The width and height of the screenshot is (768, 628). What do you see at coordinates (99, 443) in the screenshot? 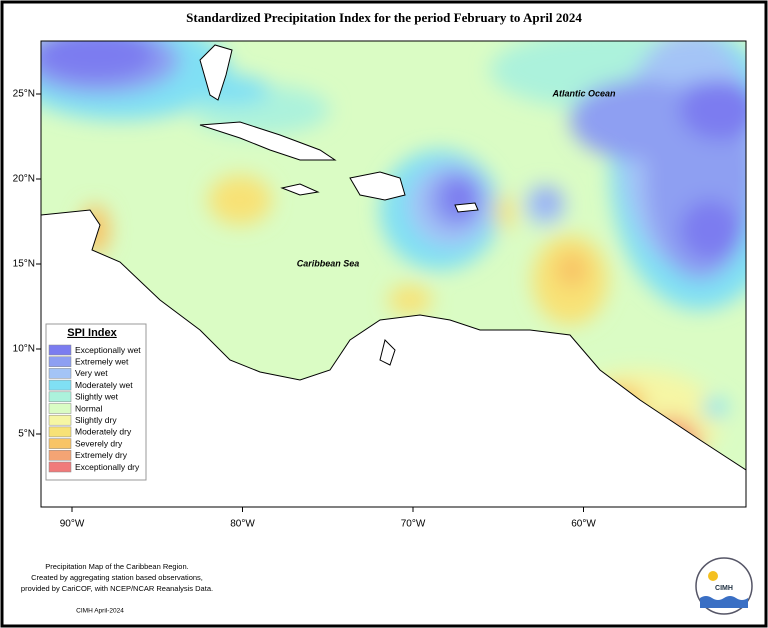
I see `legend-label: Severely dry` at bounding box center [99, 443].